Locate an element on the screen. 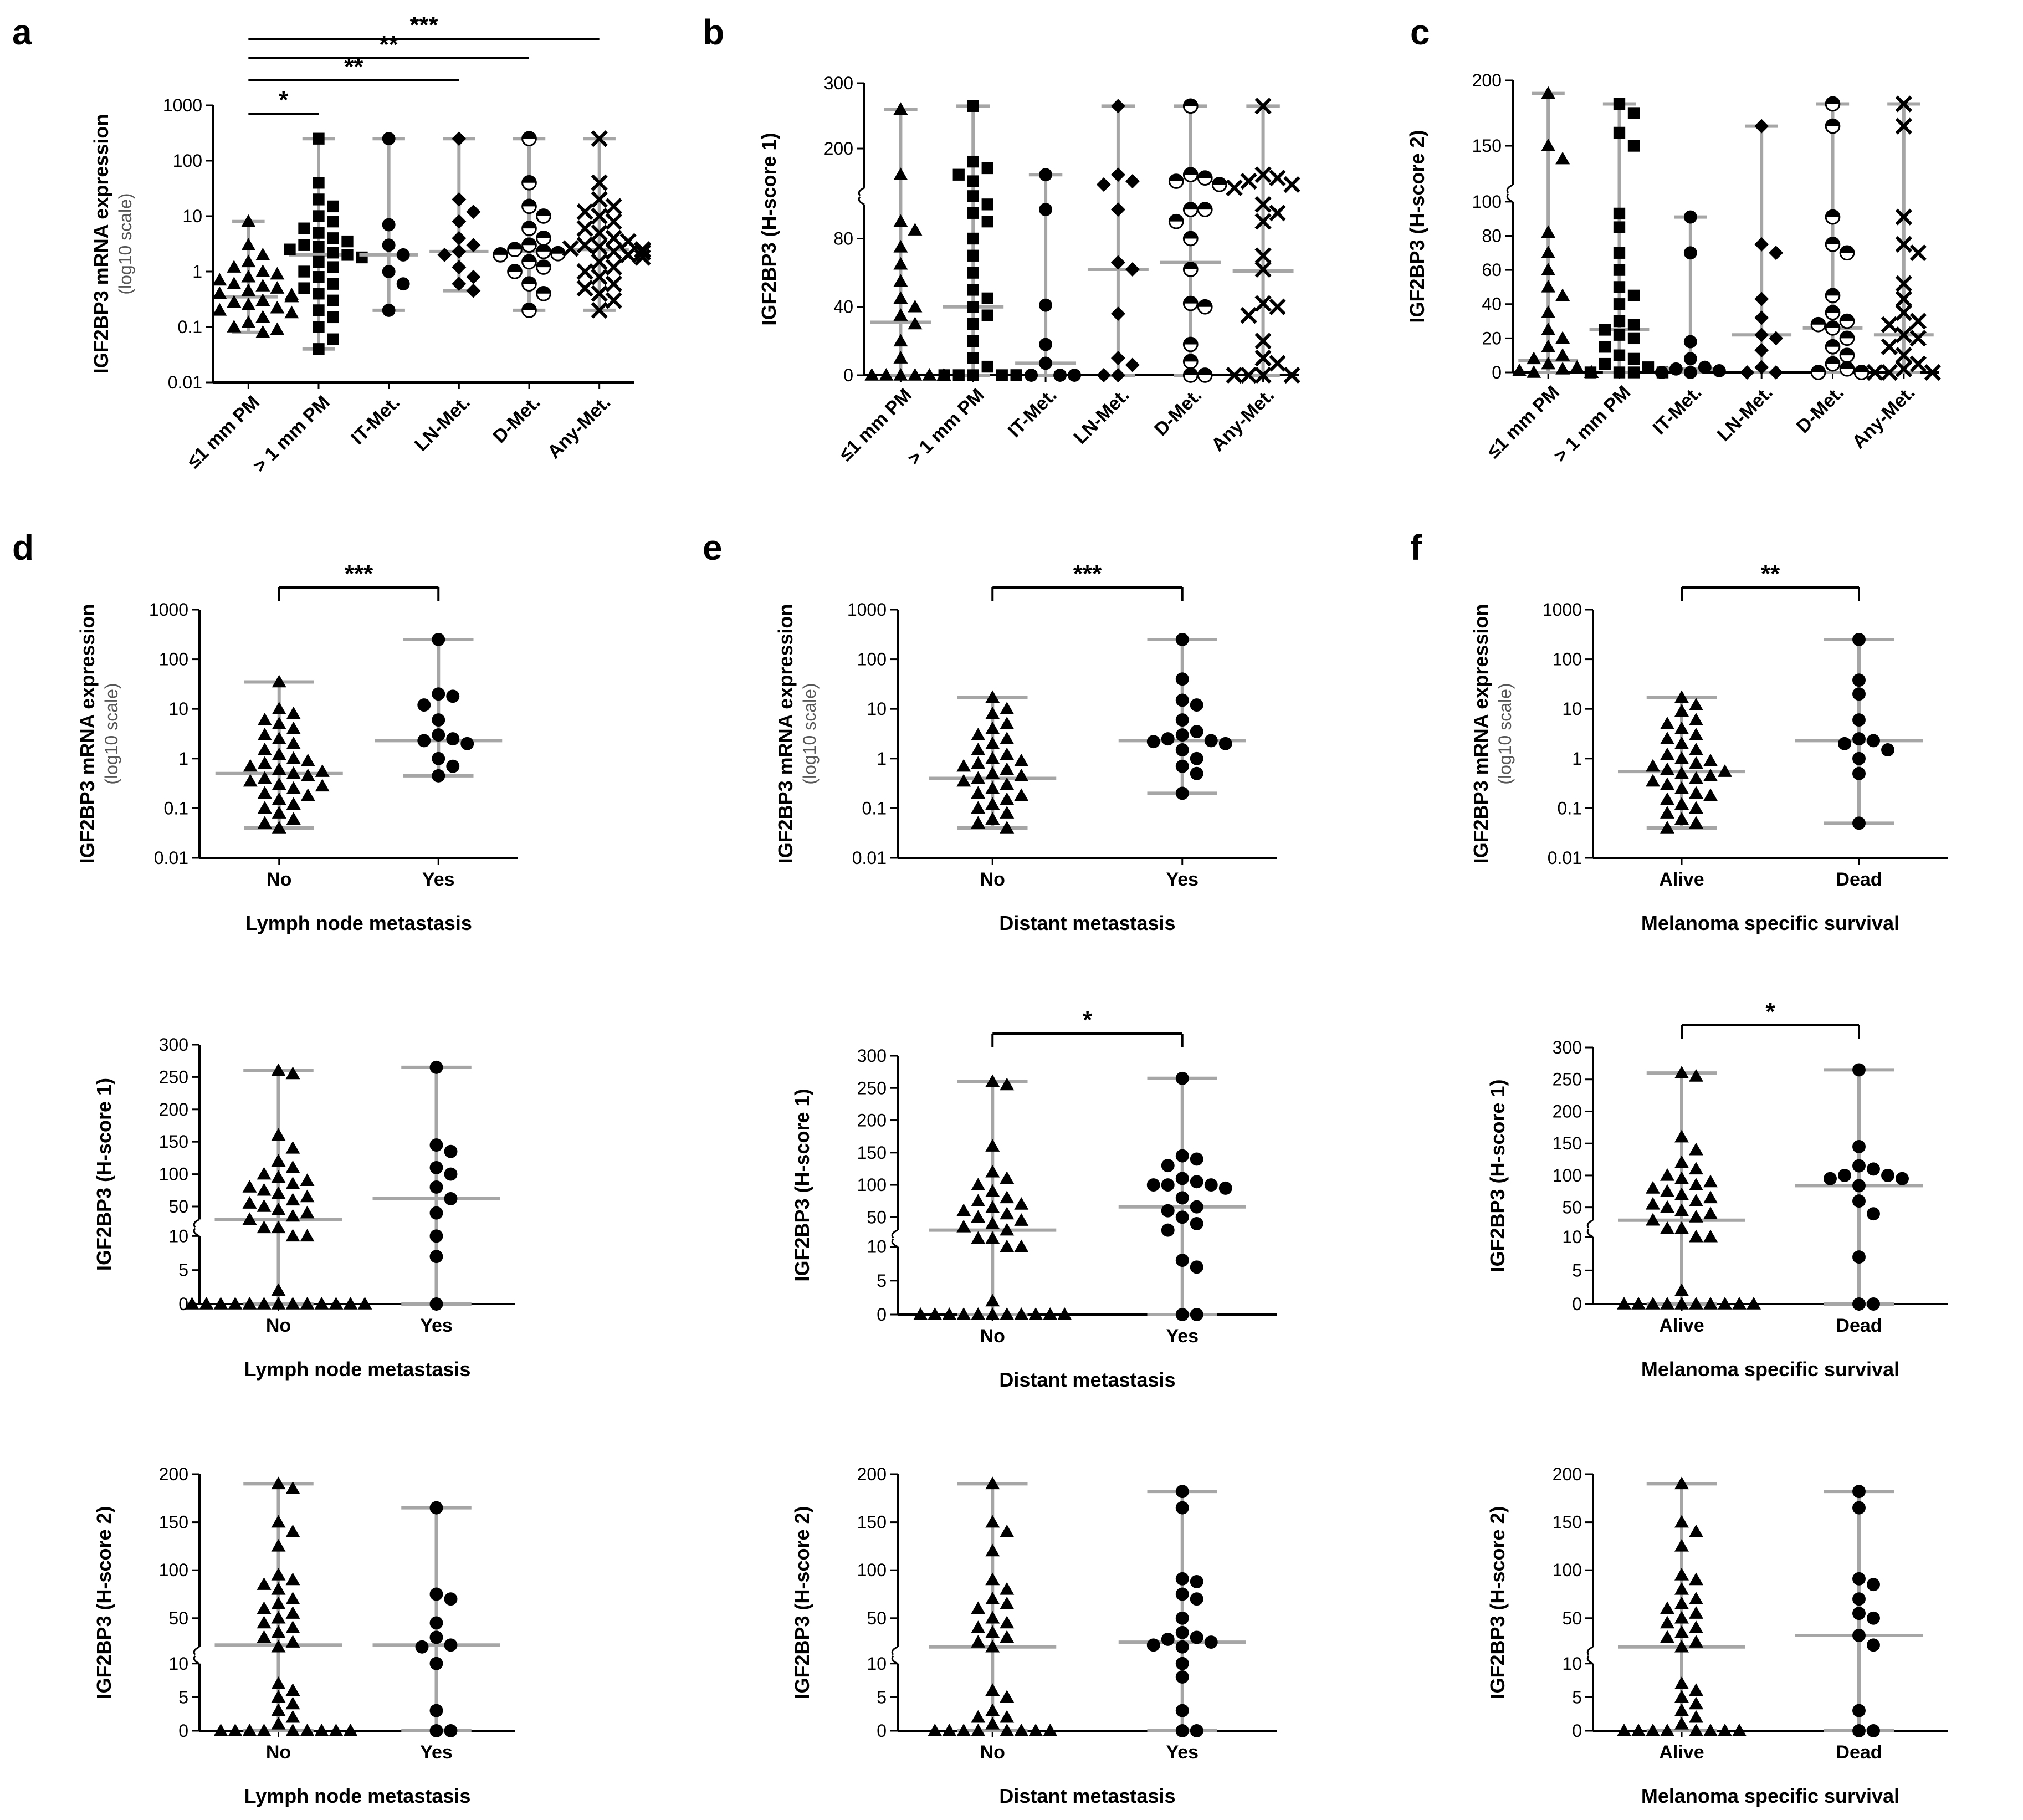 The height and width of the screenshot is (1820, 2023). y-tick-label: 50 is located at coordinates (178, 1618).